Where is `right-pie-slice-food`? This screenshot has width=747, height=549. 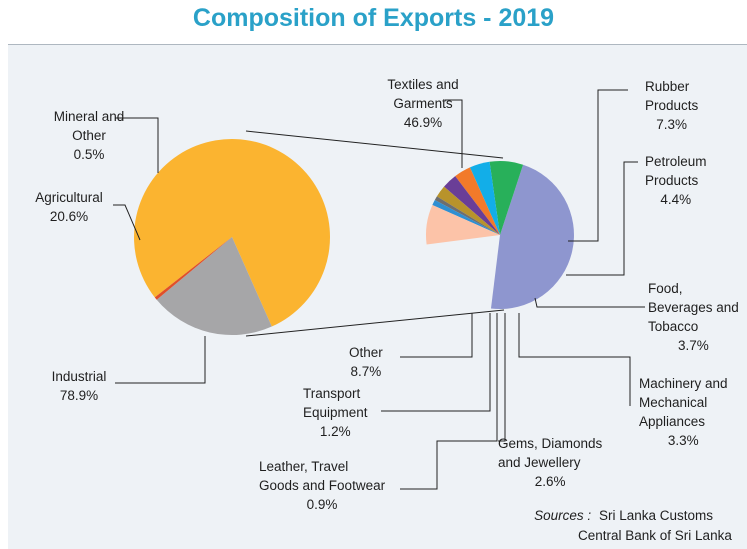 right-pie-slice-food is located at coordinates (477, 201).